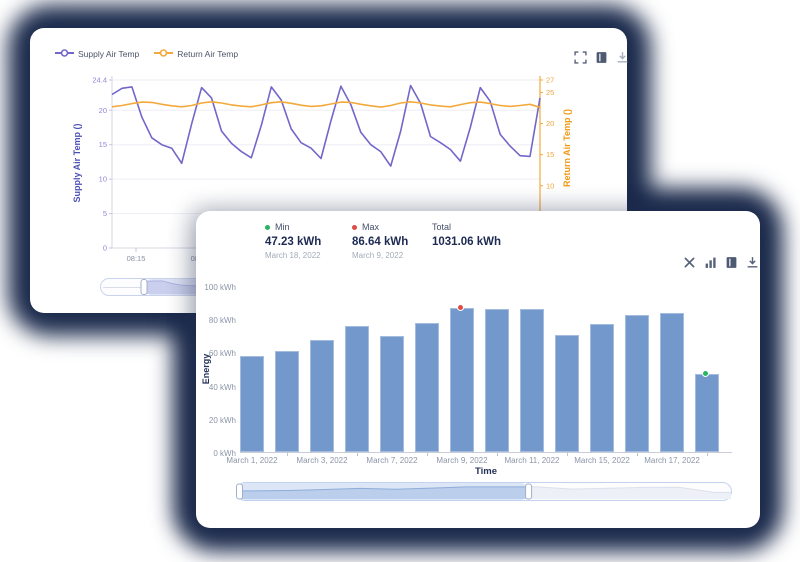 The height and width of the screenshot is (562, 800). Describe the element at coordinates (580, 57) in the screenshot. I see `expand-icon` at that location.